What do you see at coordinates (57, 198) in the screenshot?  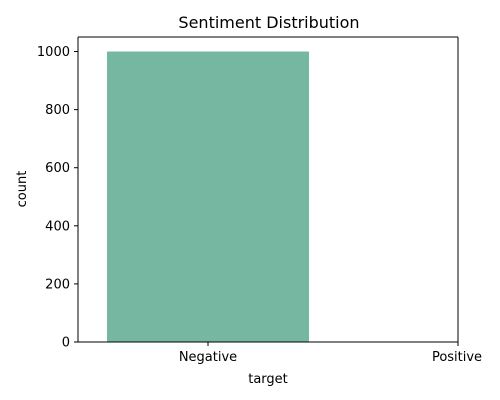 I see `y-axis-ticks: 0 200 400 600 800 1000` at bounding box center [57, 198].